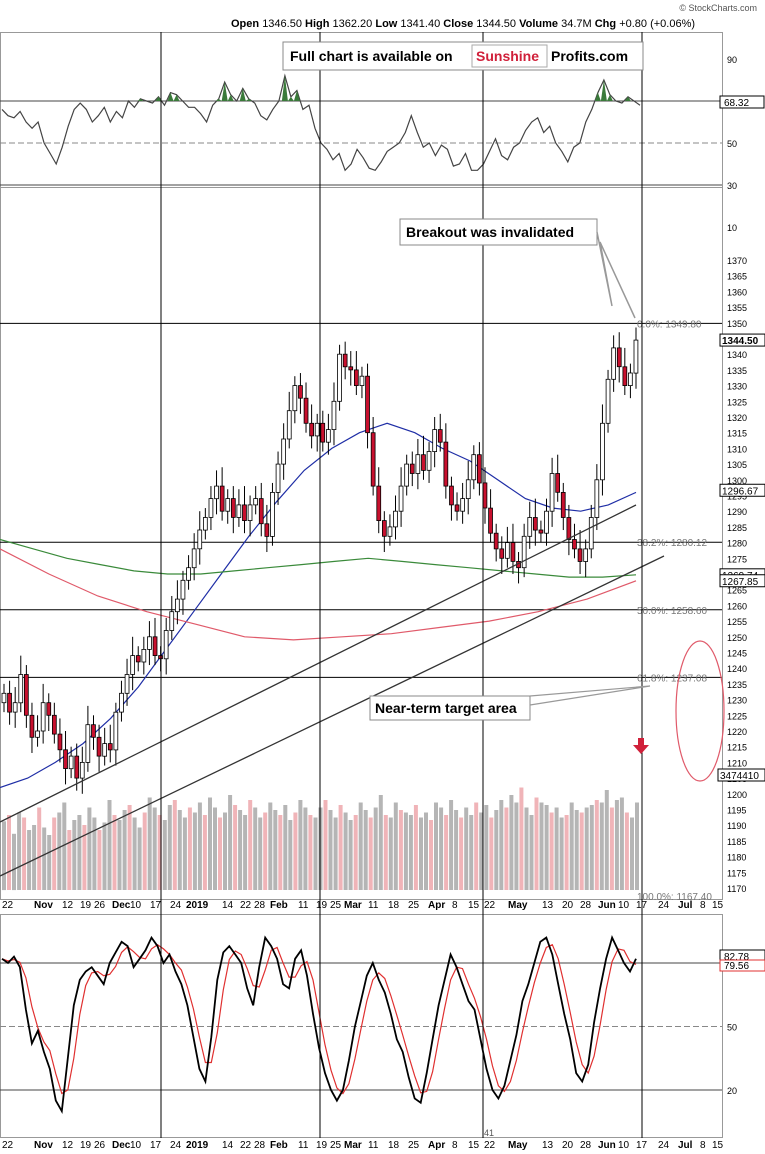 This screenshot has height=1154, width=765. Describe the element at coordinates (732, 144) in the screenshot. I see `rsi-tick-label: 50` at that location.